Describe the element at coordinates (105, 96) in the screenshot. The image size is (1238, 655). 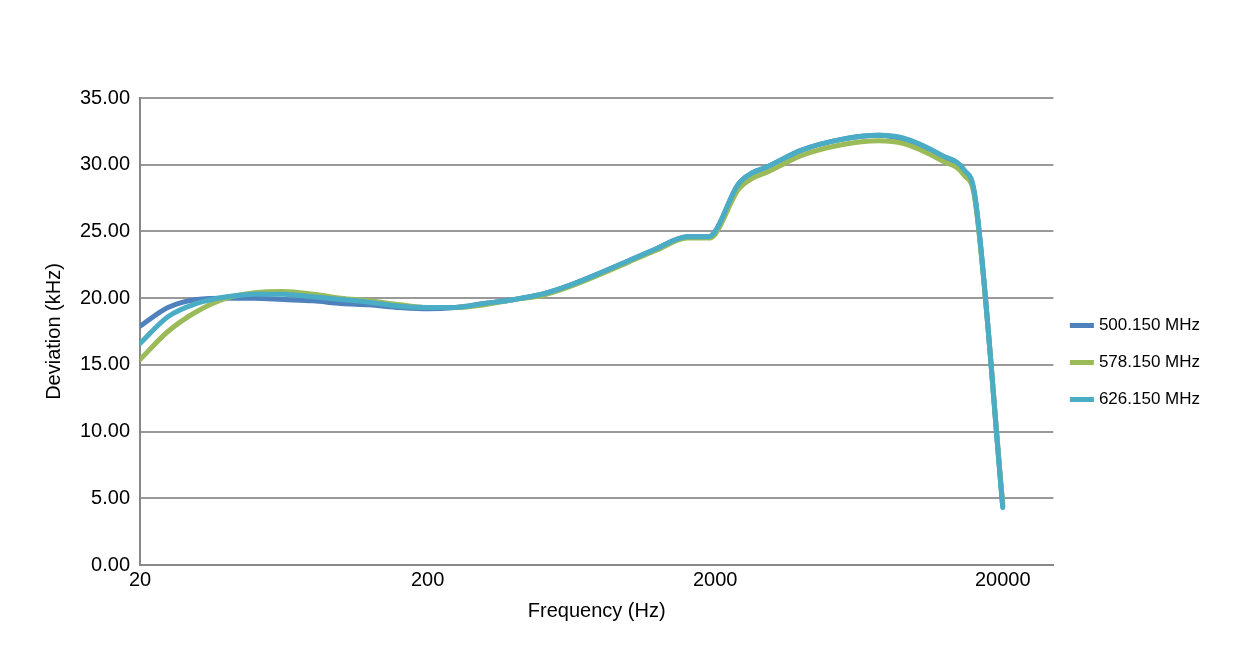
I see `y-tick-label: 35.00` at that location.